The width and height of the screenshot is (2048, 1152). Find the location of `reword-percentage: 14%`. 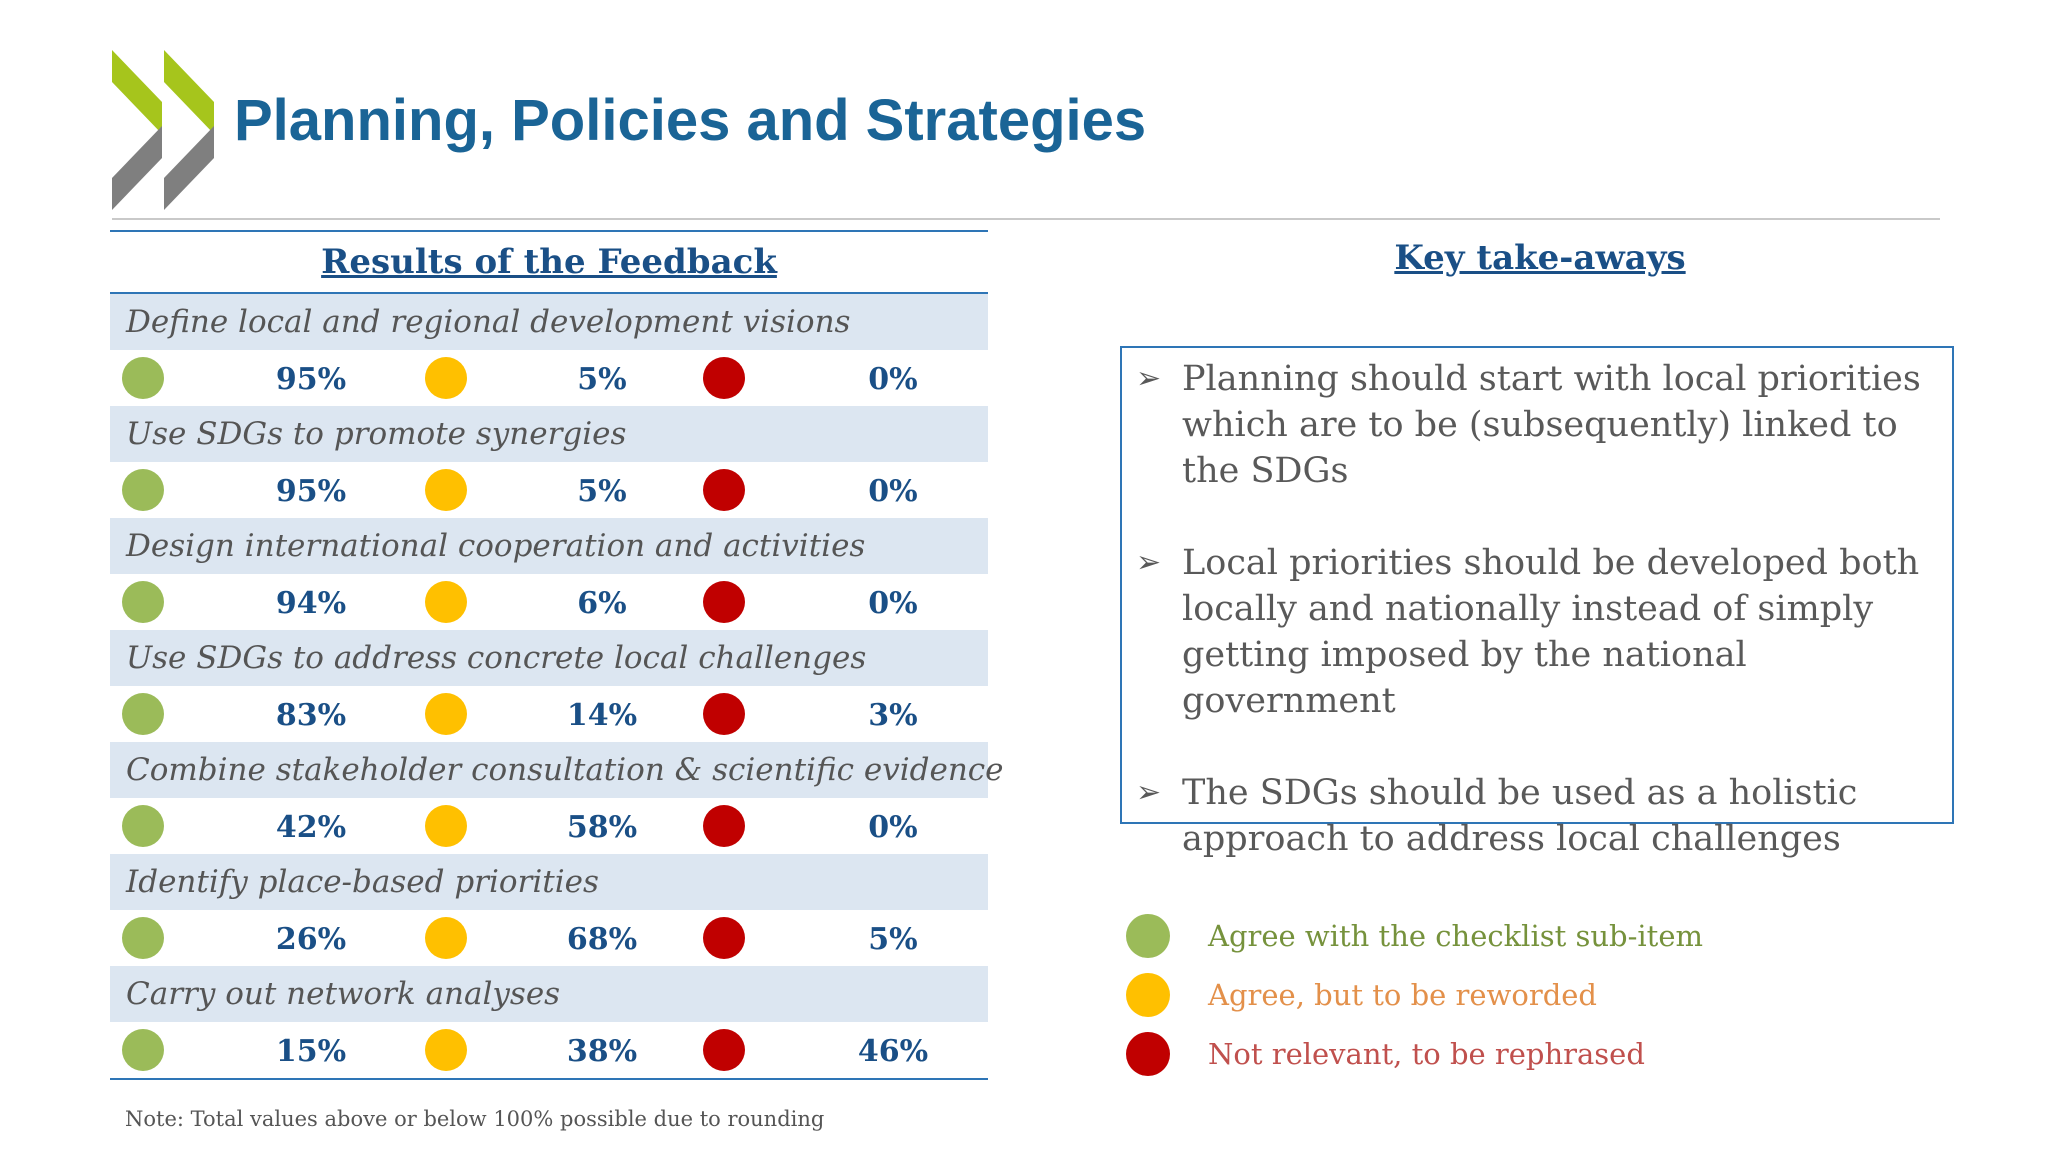

reword-percentage: 14% is located at coordinates (602, 715).